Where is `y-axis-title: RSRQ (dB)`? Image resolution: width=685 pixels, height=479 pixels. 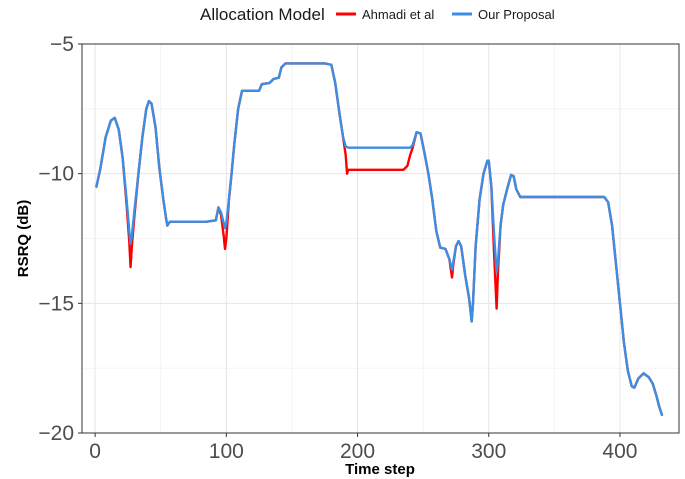
y-axis-title: RSRQ (dB) is located at coordinates (23, 239).